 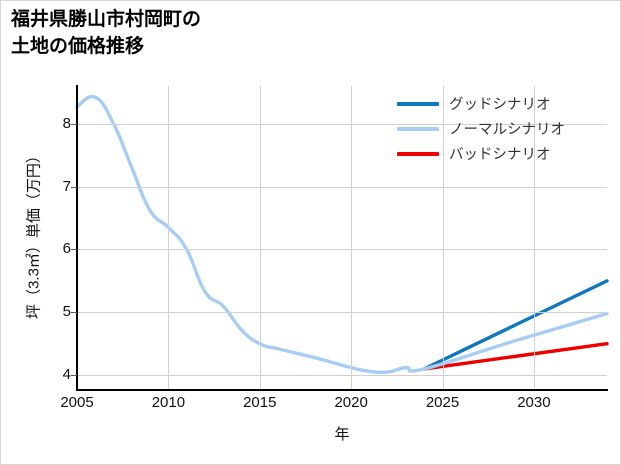 I want to click on x-tick-label: 2030, so click(x=534, y=402).